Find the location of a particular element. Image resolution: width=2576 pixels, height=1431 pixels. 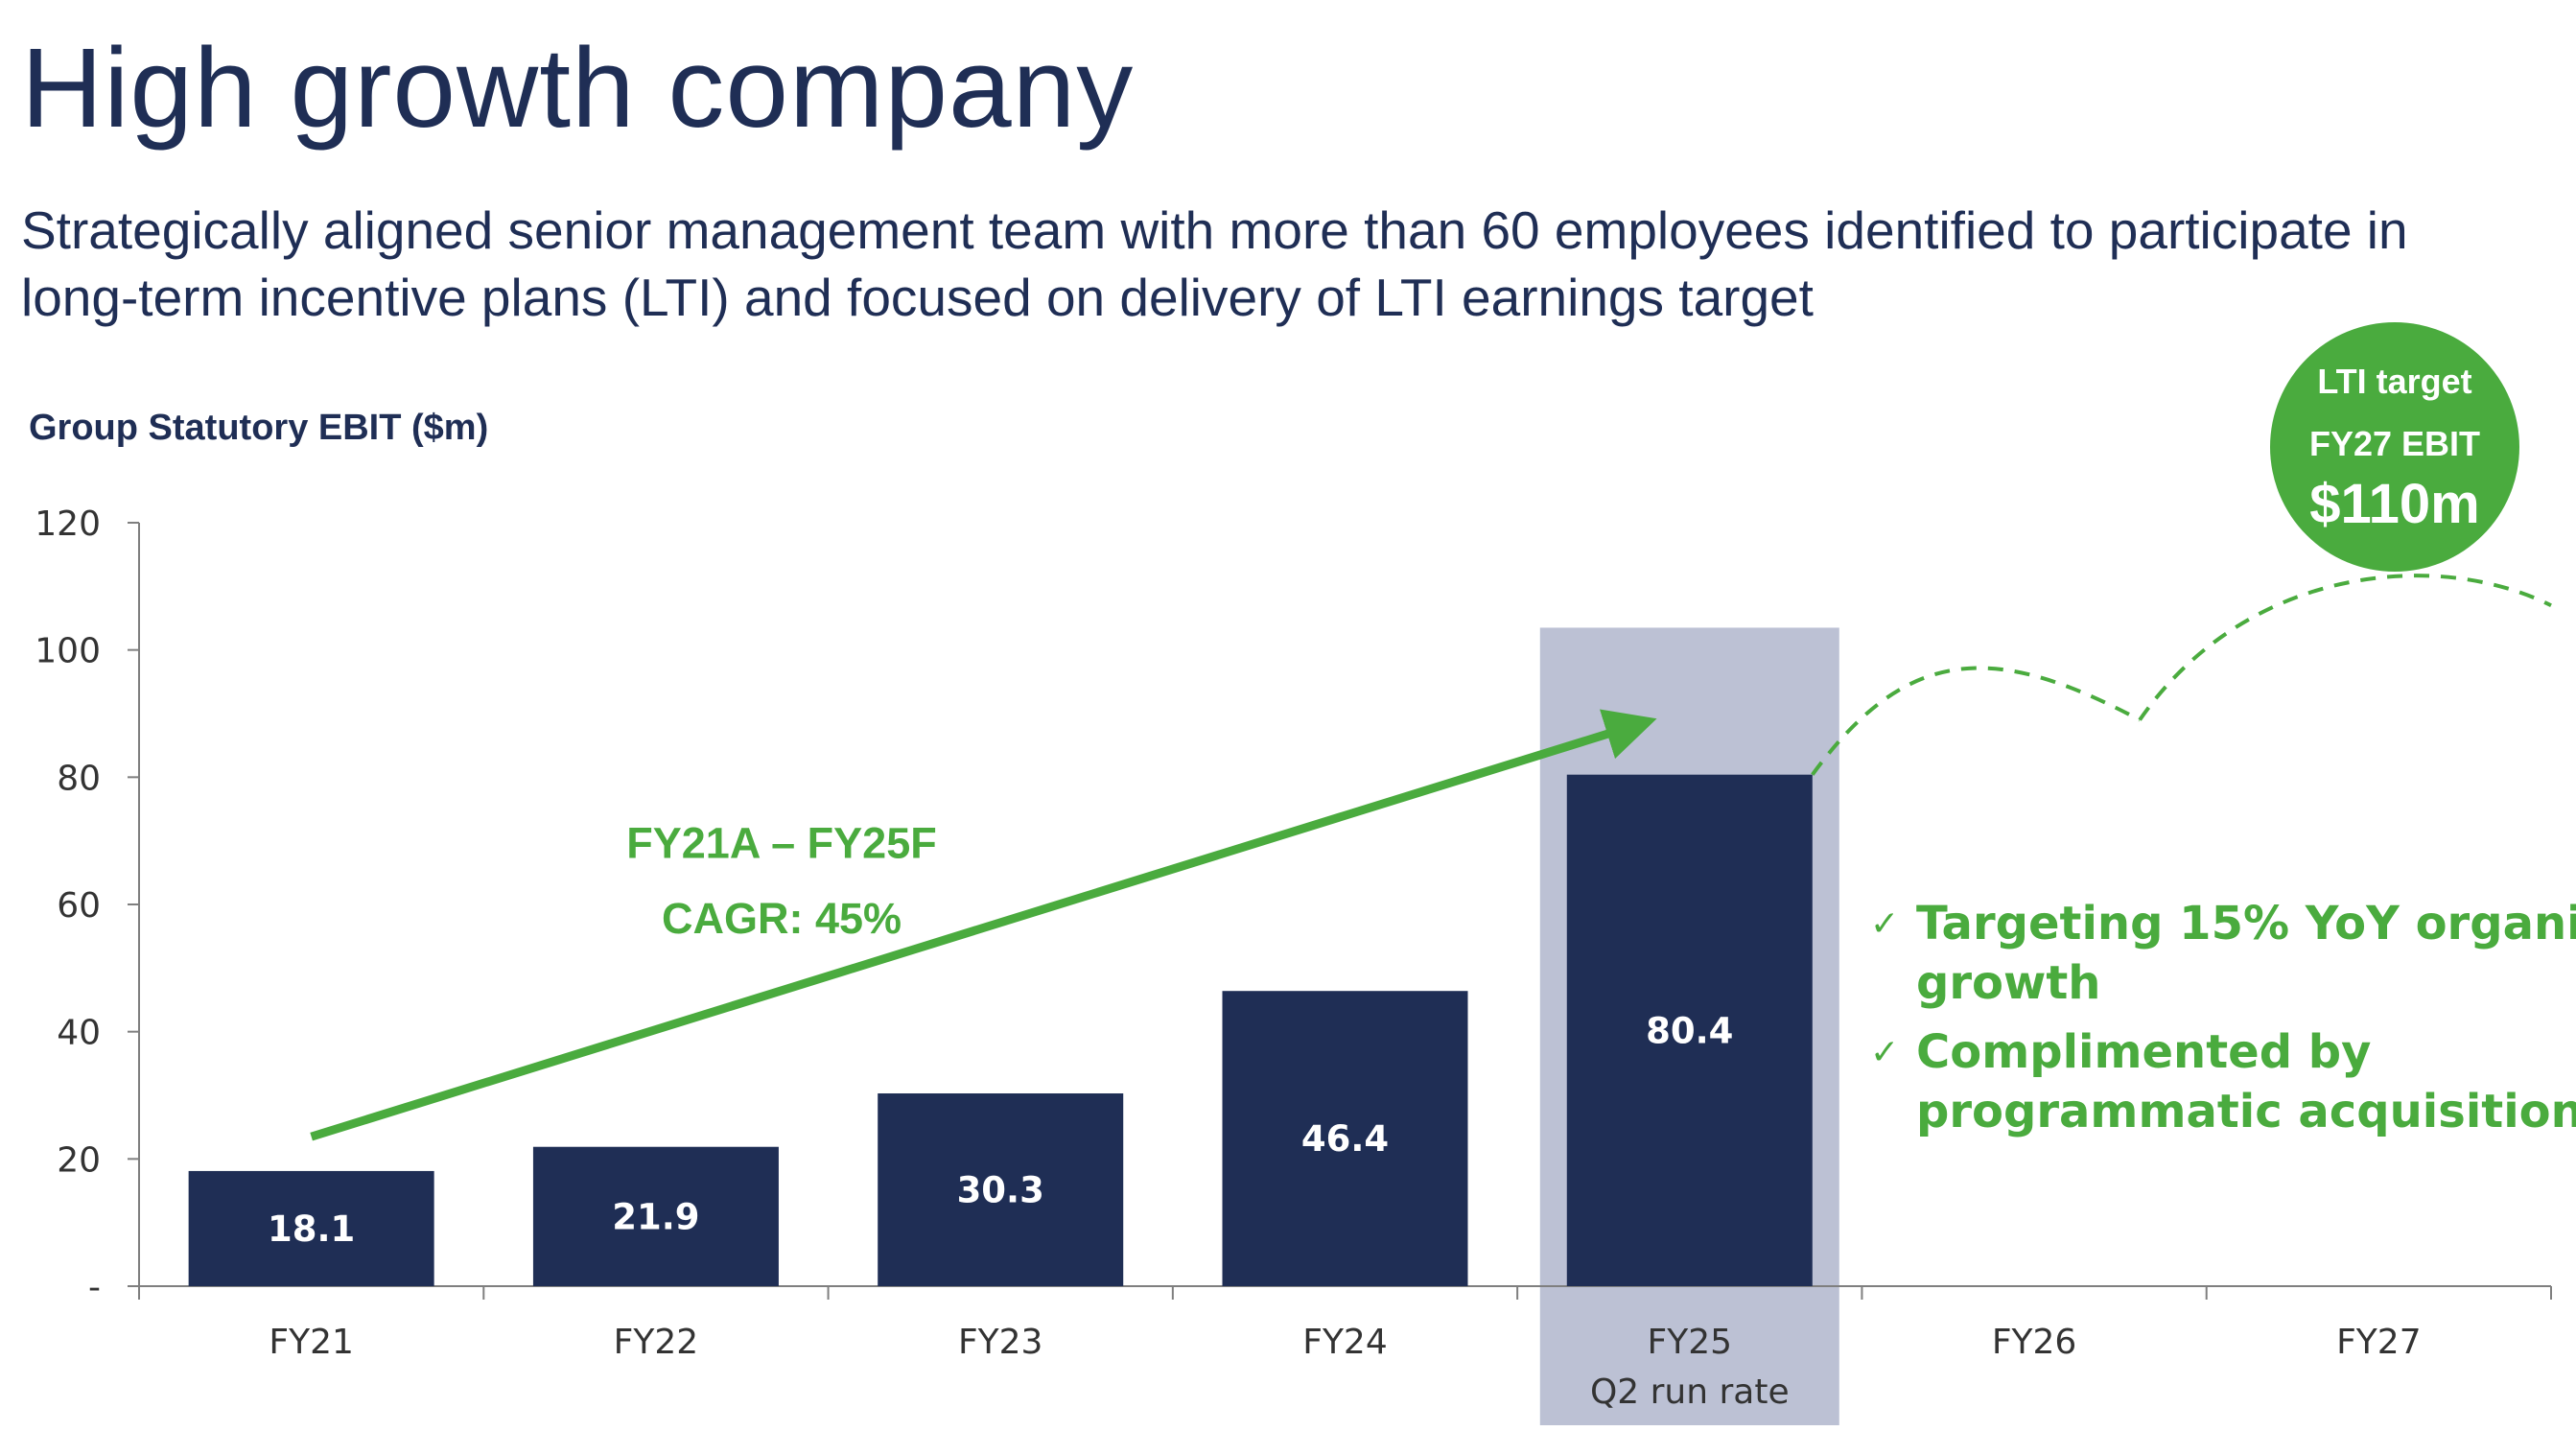

chart-title: Group Statutory EBIT ($m) is located at coordinates (259, 428).